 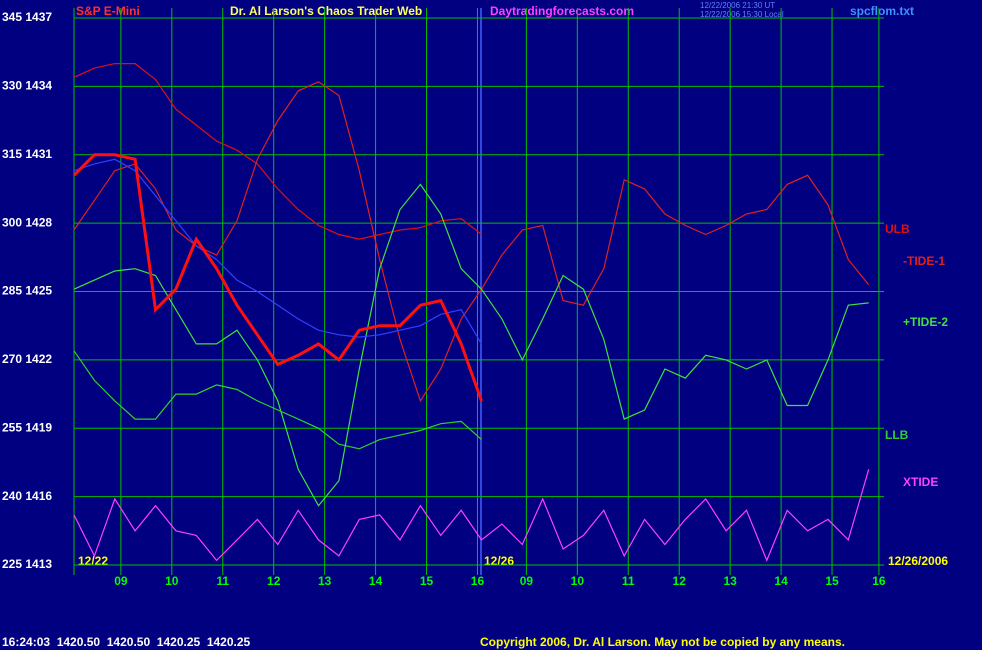 I want to click on chart-title: Dr. Al Larson's Chaos Trader Web, so click(x=326, y=11).